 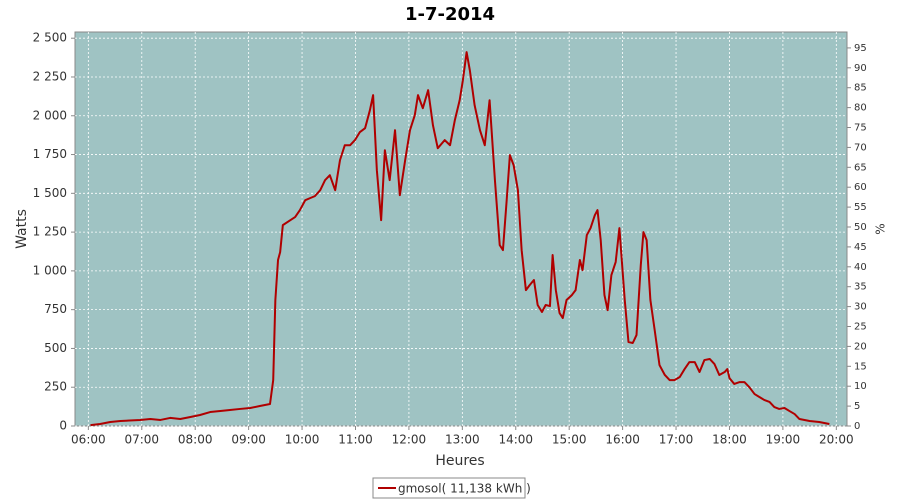 What do you see at coordinates (676, 440) in the screenshot?
I see `x-tick-label: 17:00` at bounding box center [676, 440].